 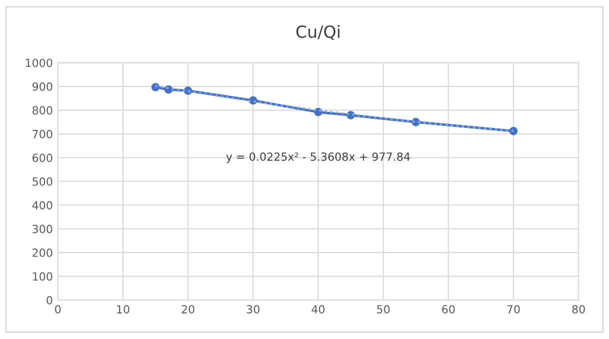 I want to click on y-tick-label: 100, so click(x=42, y=276).